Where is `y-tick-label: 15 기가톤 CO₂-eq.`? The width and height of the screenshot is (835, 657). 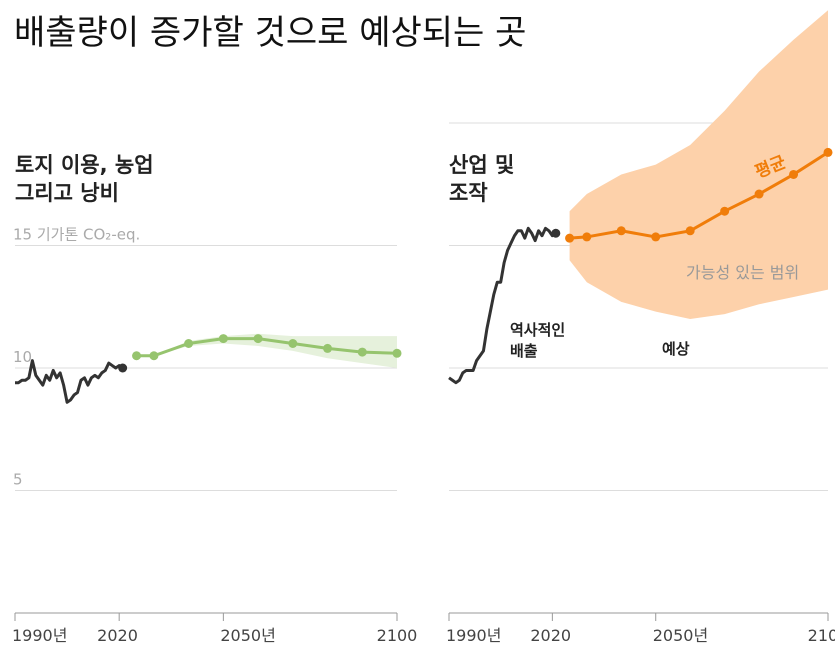 y-tick-label: 15 기가톤 CO₂-eq. is located at coordinates (76, 235).